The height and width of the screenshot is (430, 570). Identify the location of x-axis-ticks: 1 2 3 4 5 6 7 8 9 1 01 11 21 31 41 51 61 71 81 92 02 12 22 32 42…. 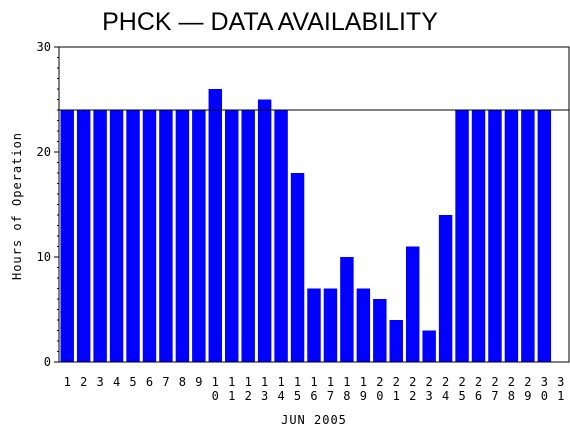
(314, 389).